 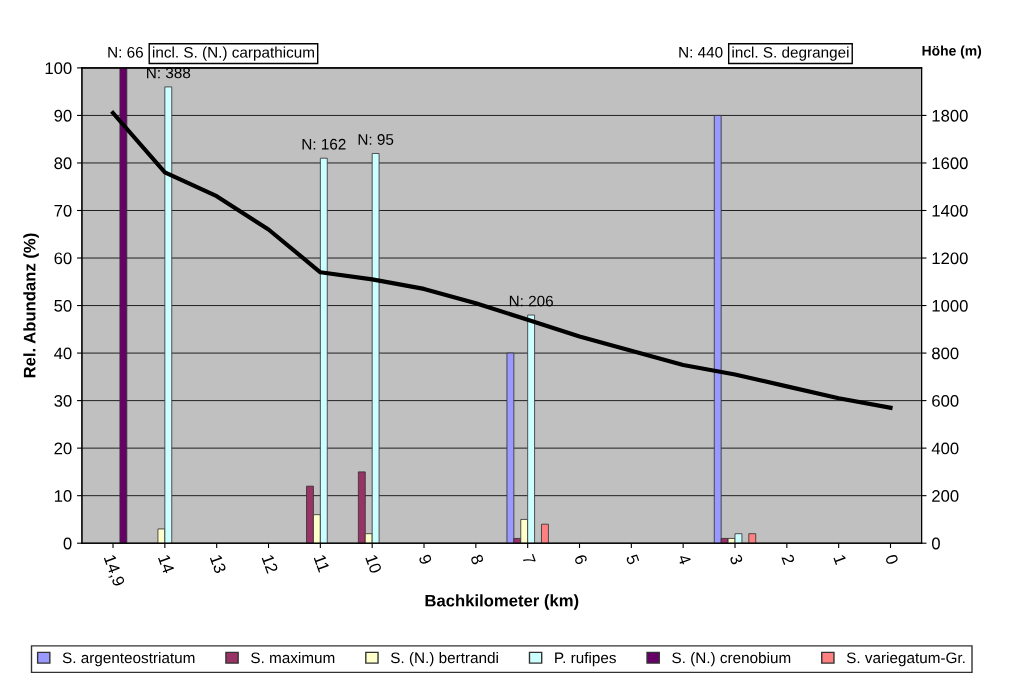 What do you see at coordinates (581, 559) in the screenshot?
I see `x-tick-label: 6` at bounding box center [581, 559].